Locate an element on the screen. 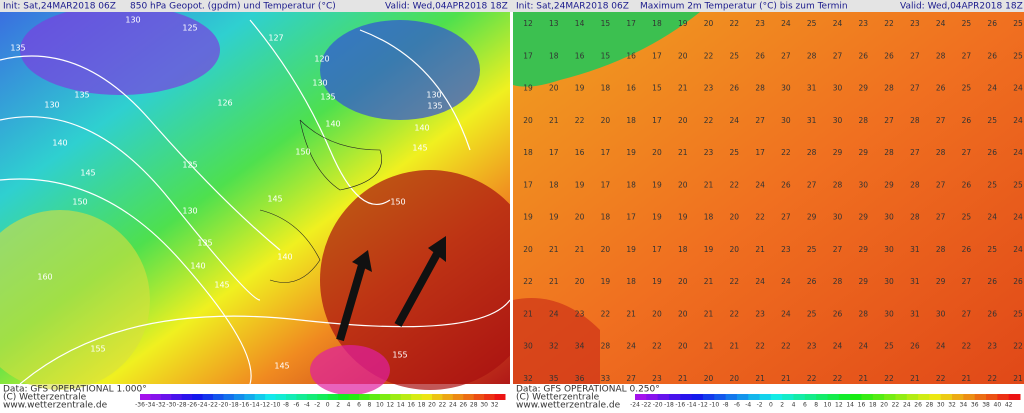 This screenshot has height=413, width=1024. colorbar-tick-label: -10 is located at coordinates (276, 405).